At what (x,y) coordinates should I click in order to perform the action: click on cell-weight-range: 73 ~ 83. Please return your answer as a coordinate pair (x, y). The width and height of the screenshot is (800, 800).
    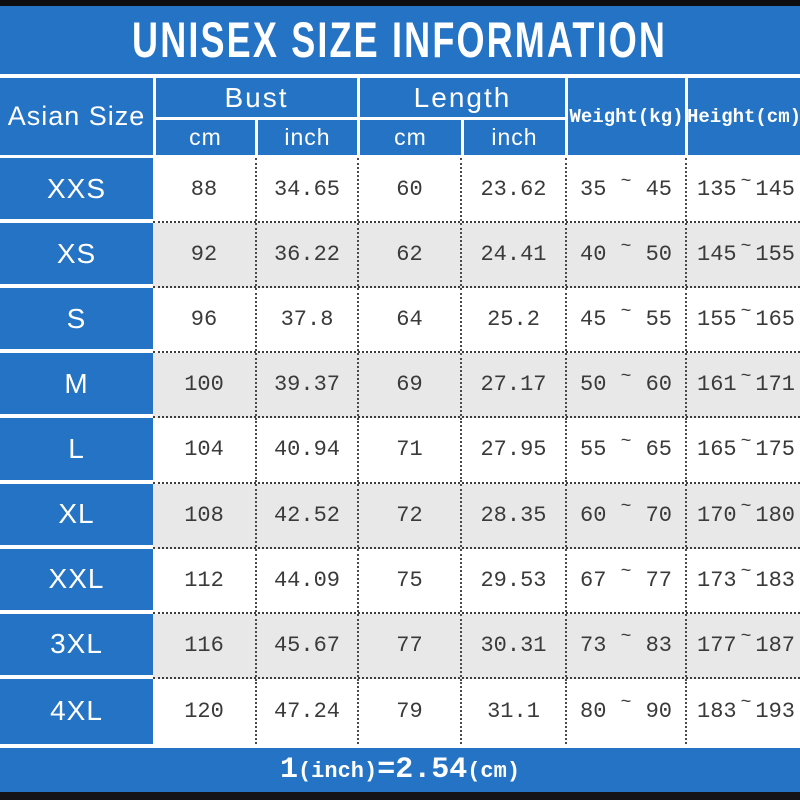
    Looking at the image, I should click on (625, 645).